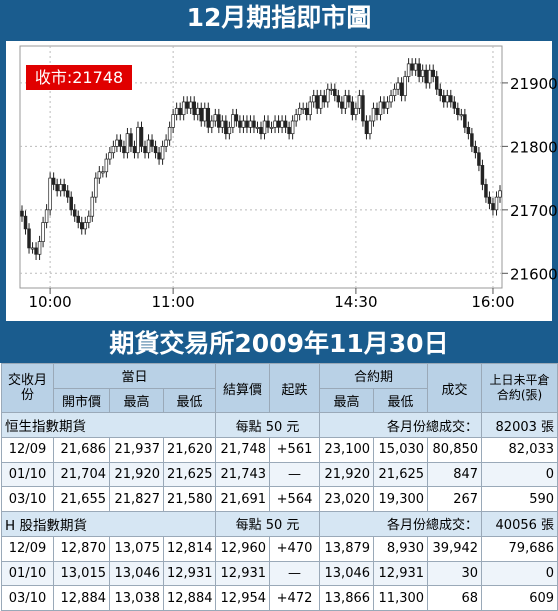 This screenshot has height=611, width=558. I want to click on table-cell: 13,015, so click(81, 573).